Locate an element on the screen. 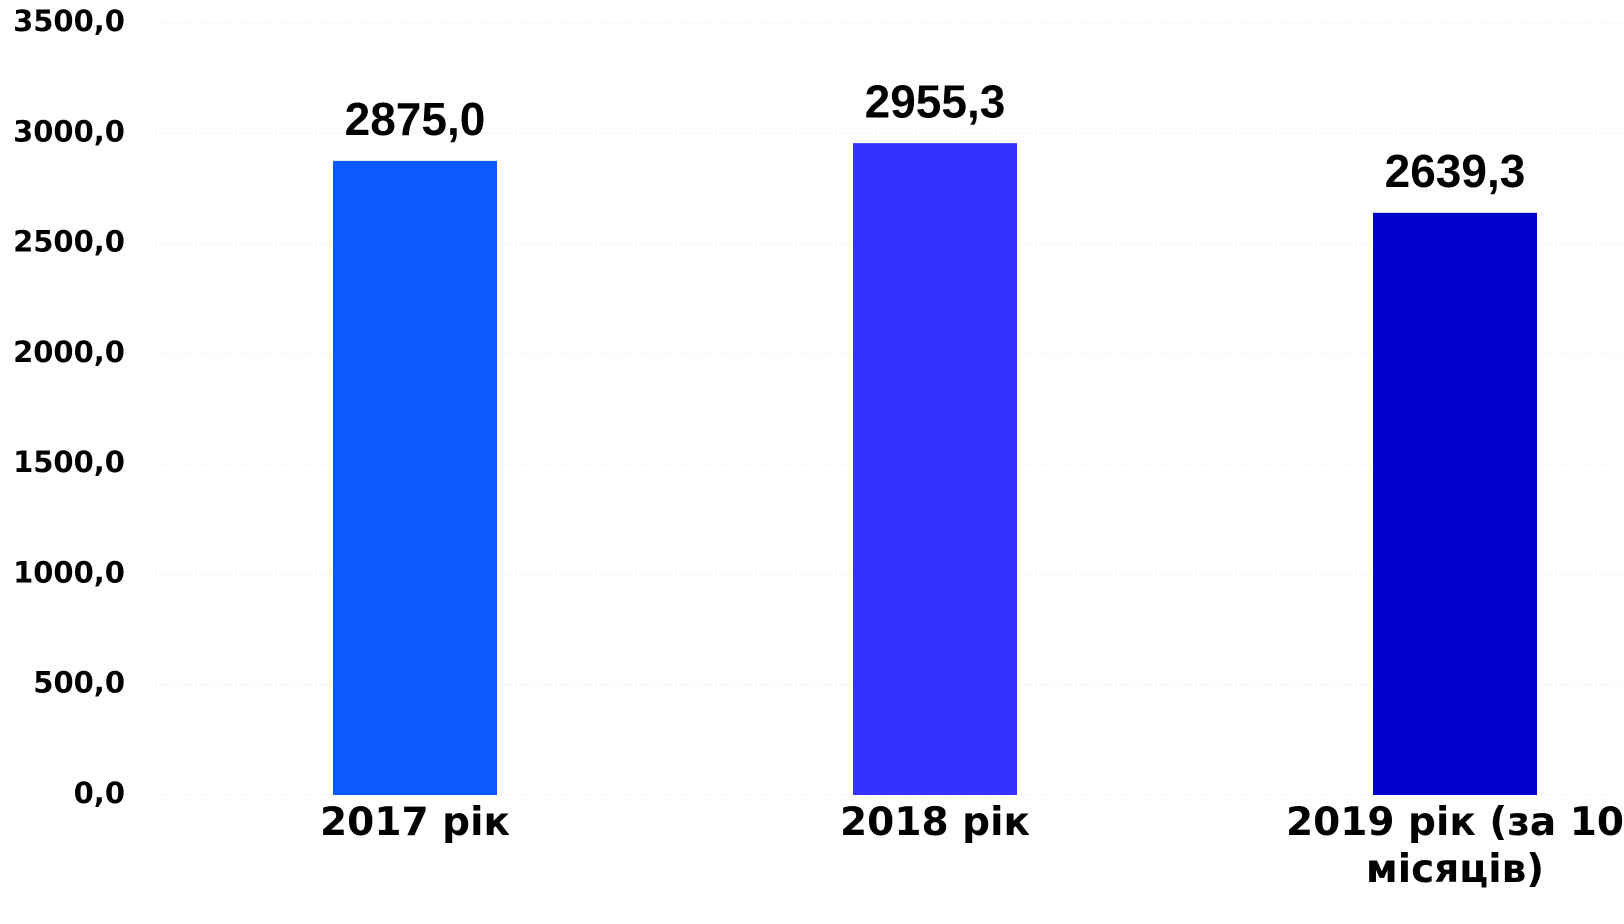 Image resolution: width=1624 pixels, height=924 pixels. y-tick-label: 0,0 is located at coordinates (99, 793).